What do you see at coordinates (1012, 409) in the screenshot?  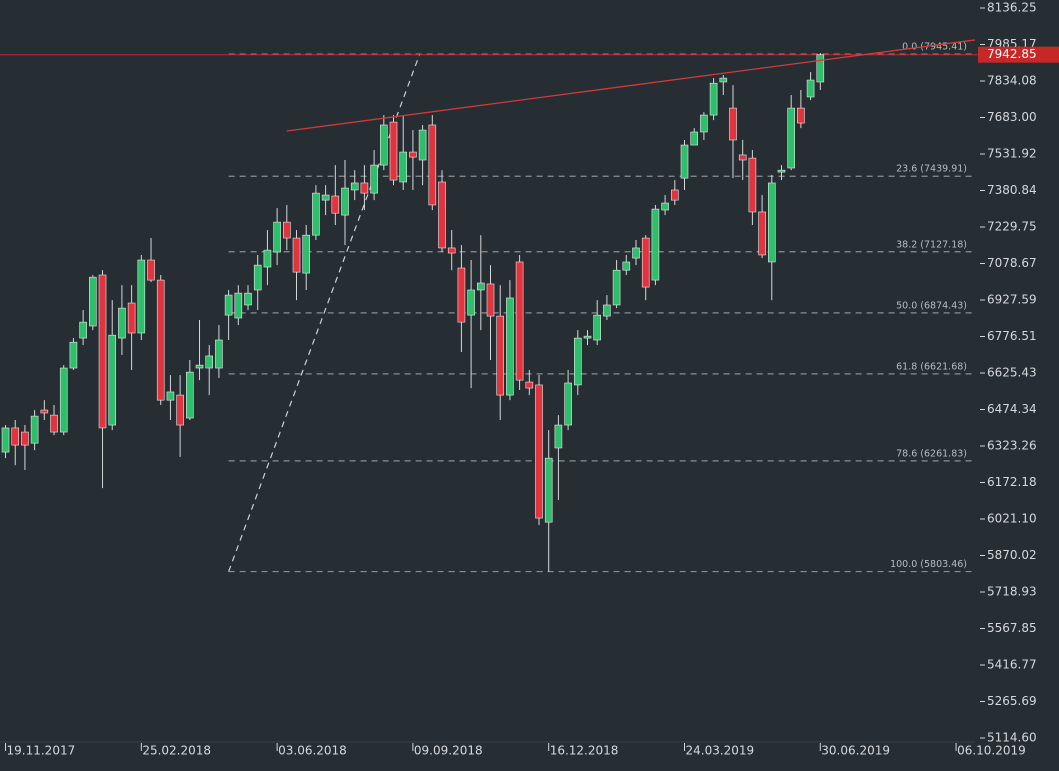 I see `y-tick-label: 6474.34` at bounding box center [1012, 409].